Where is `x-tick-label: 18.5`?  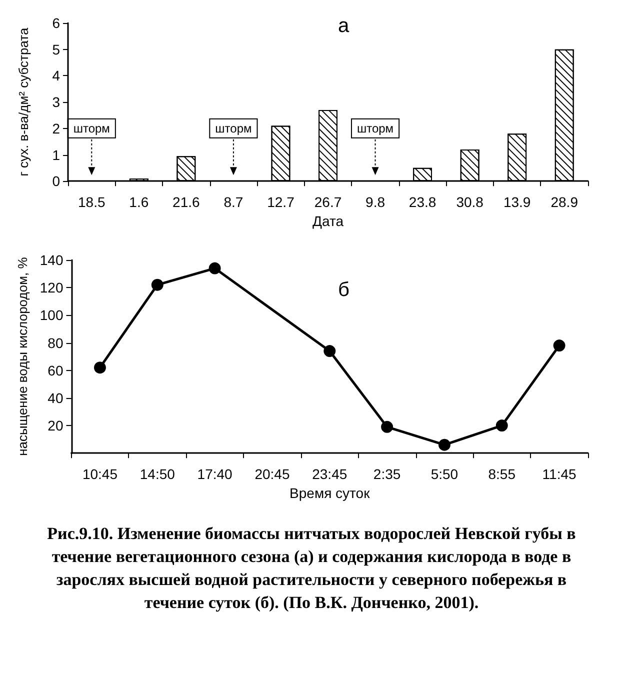
x-tick-label: 18.5 is located at coordinates (92, 202).